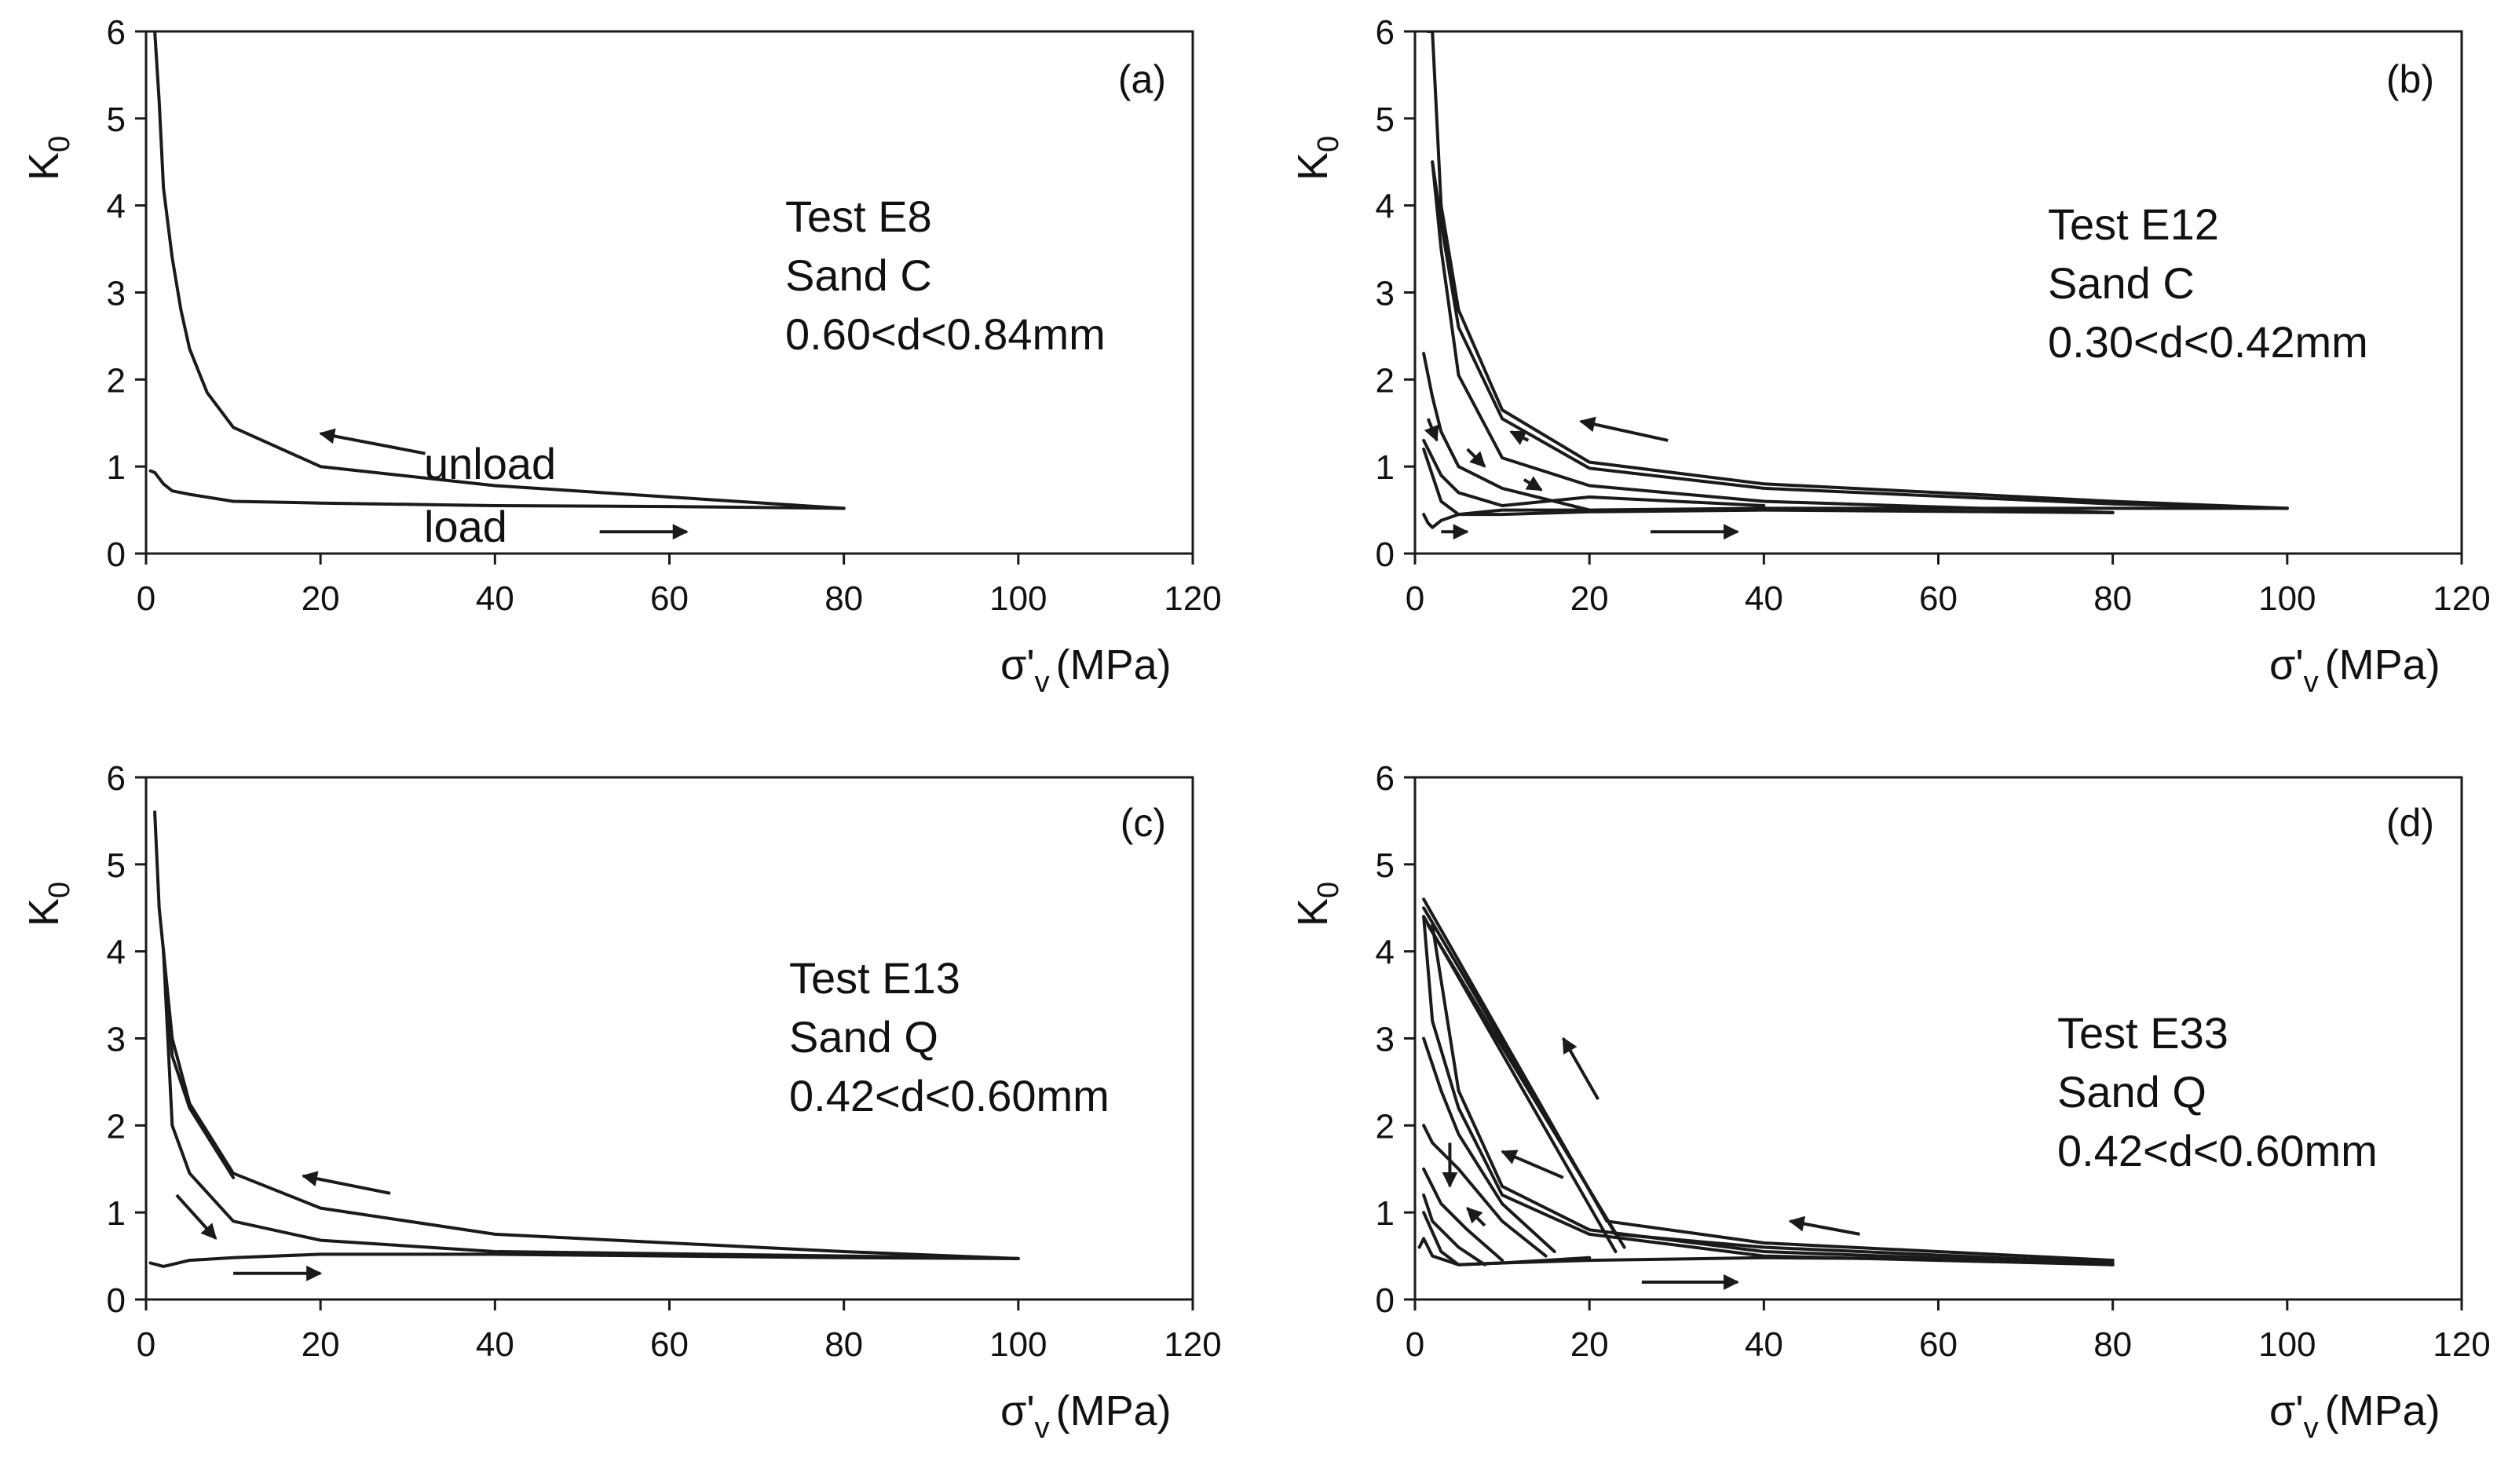 Image resolution: width=2508 pixels, height=1484 pixels. Describe the element at coordinates (584, 1260) in the screenshot. I see `series-line-load` at that location.